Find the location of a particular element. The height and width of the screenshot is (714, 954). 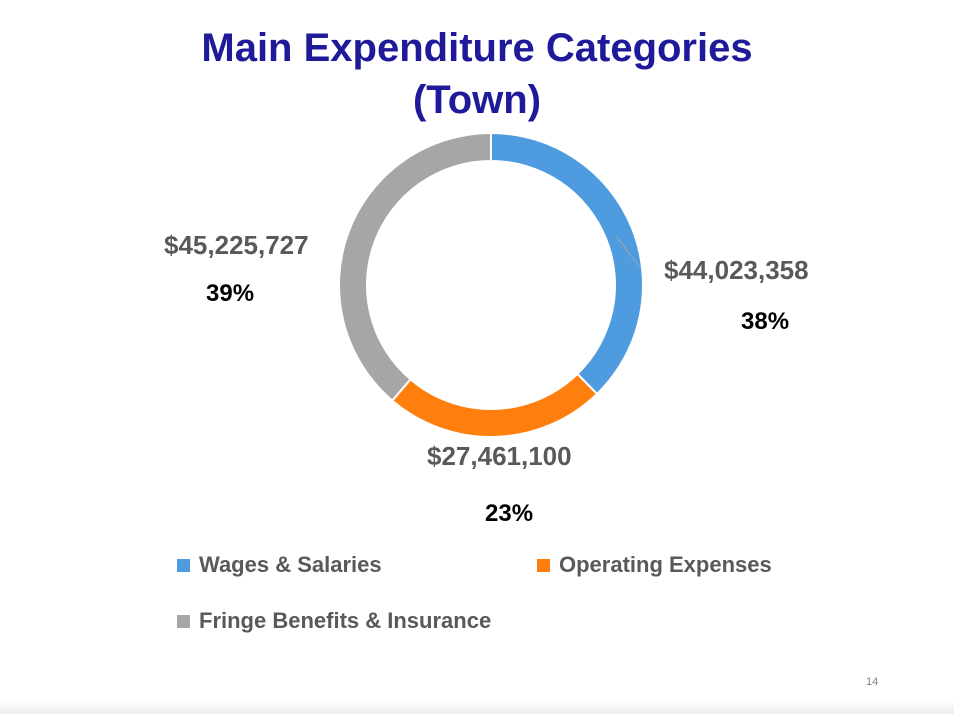

legend-item-fringe: Fringe Benefits & Insurance is located at coordinates (334, 621).